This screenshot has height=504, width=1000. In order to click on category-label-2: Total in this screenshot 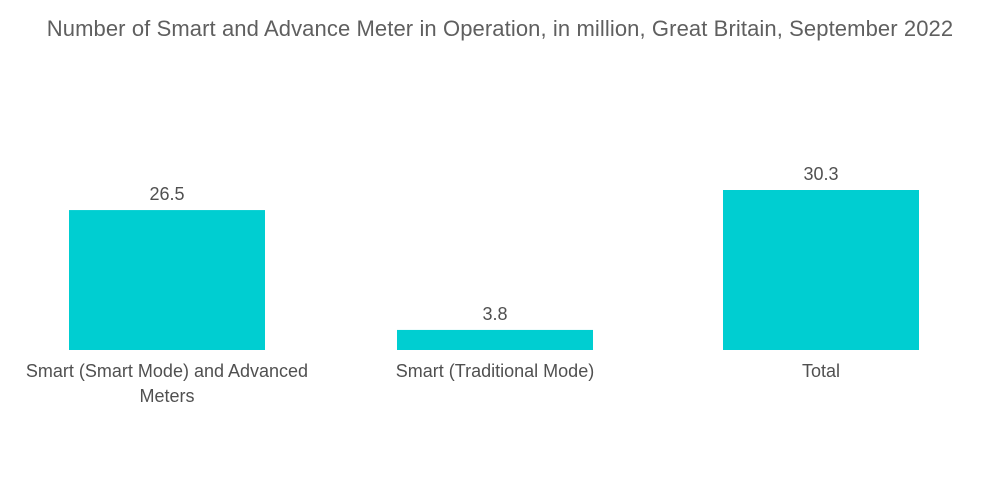, I will do `click(821, 371)`.